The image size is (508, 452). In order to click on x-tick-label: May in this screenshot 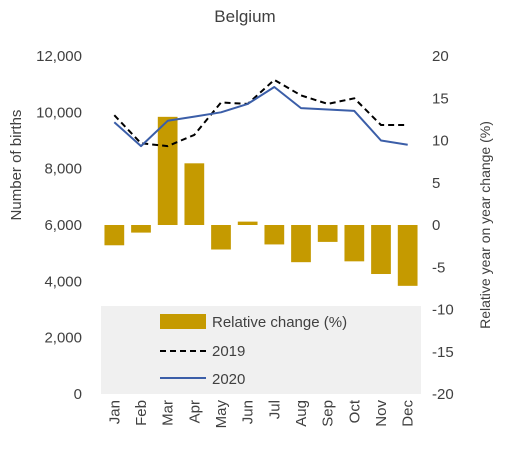, I will do `click(221, 414)`.